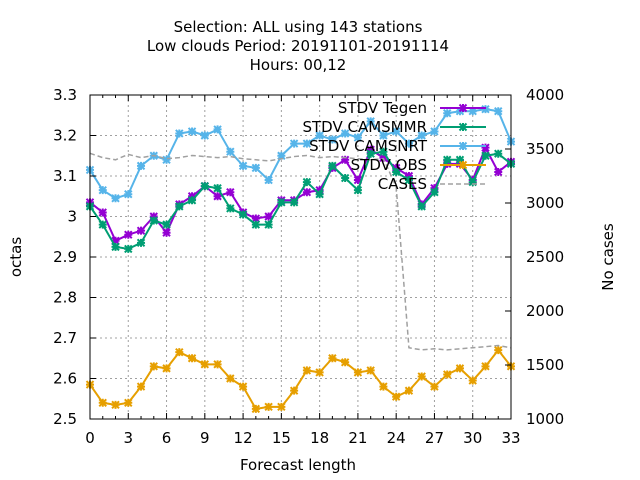  I want to click on y2-tick-label: 3000, so click(545, 203).